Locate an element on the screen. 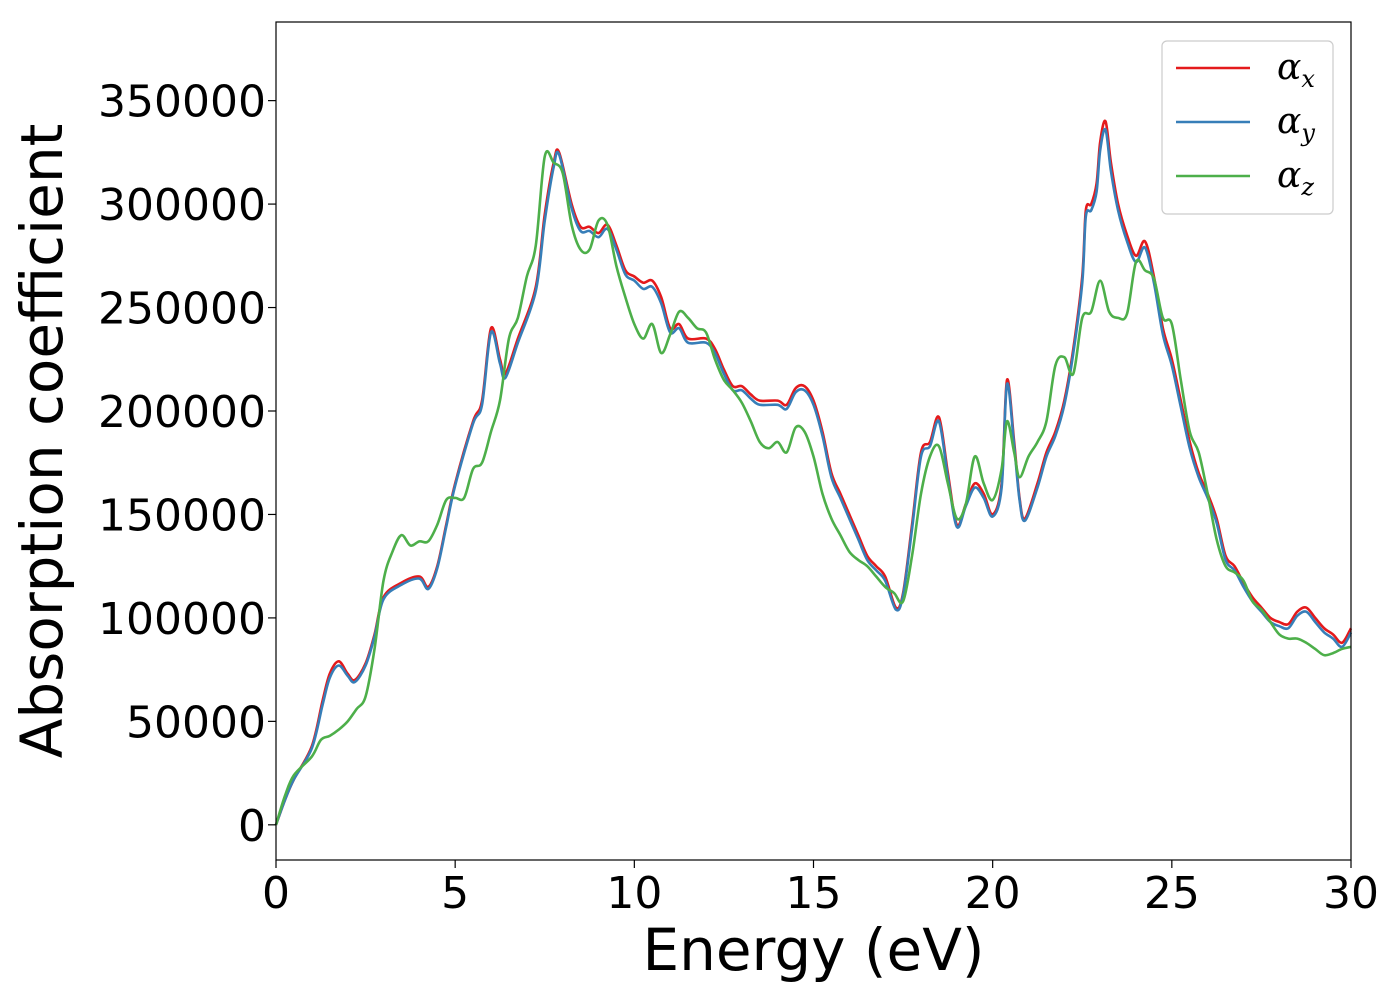 Image resolution: width=1400 pixels, height=1000 pixels. legend-items: αx αy αz is located at coordinates (1245, 124).